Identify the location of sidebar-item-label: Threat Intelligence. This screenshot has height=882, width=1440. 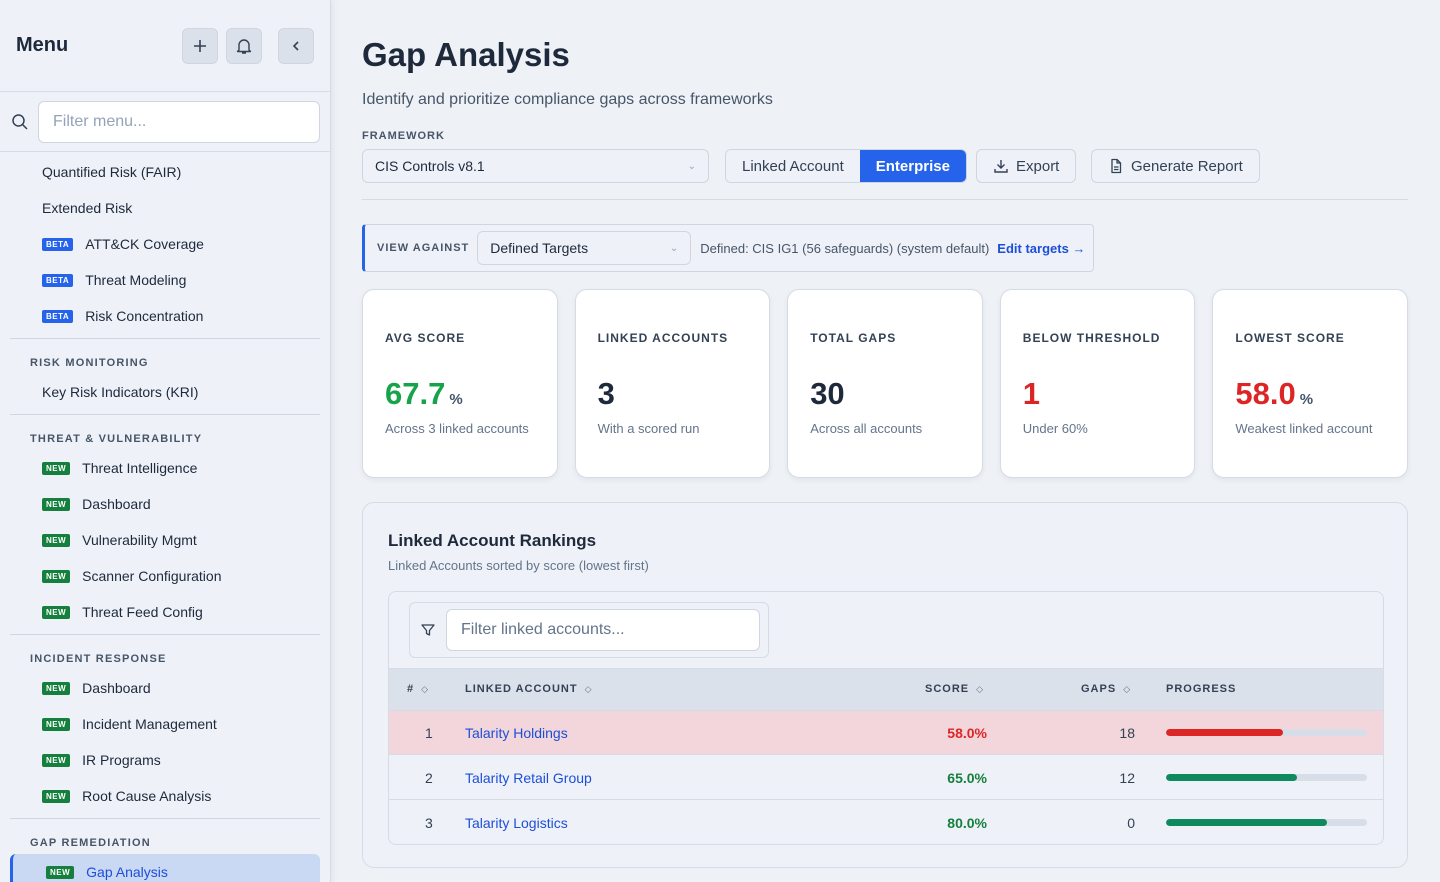
(140, 468).